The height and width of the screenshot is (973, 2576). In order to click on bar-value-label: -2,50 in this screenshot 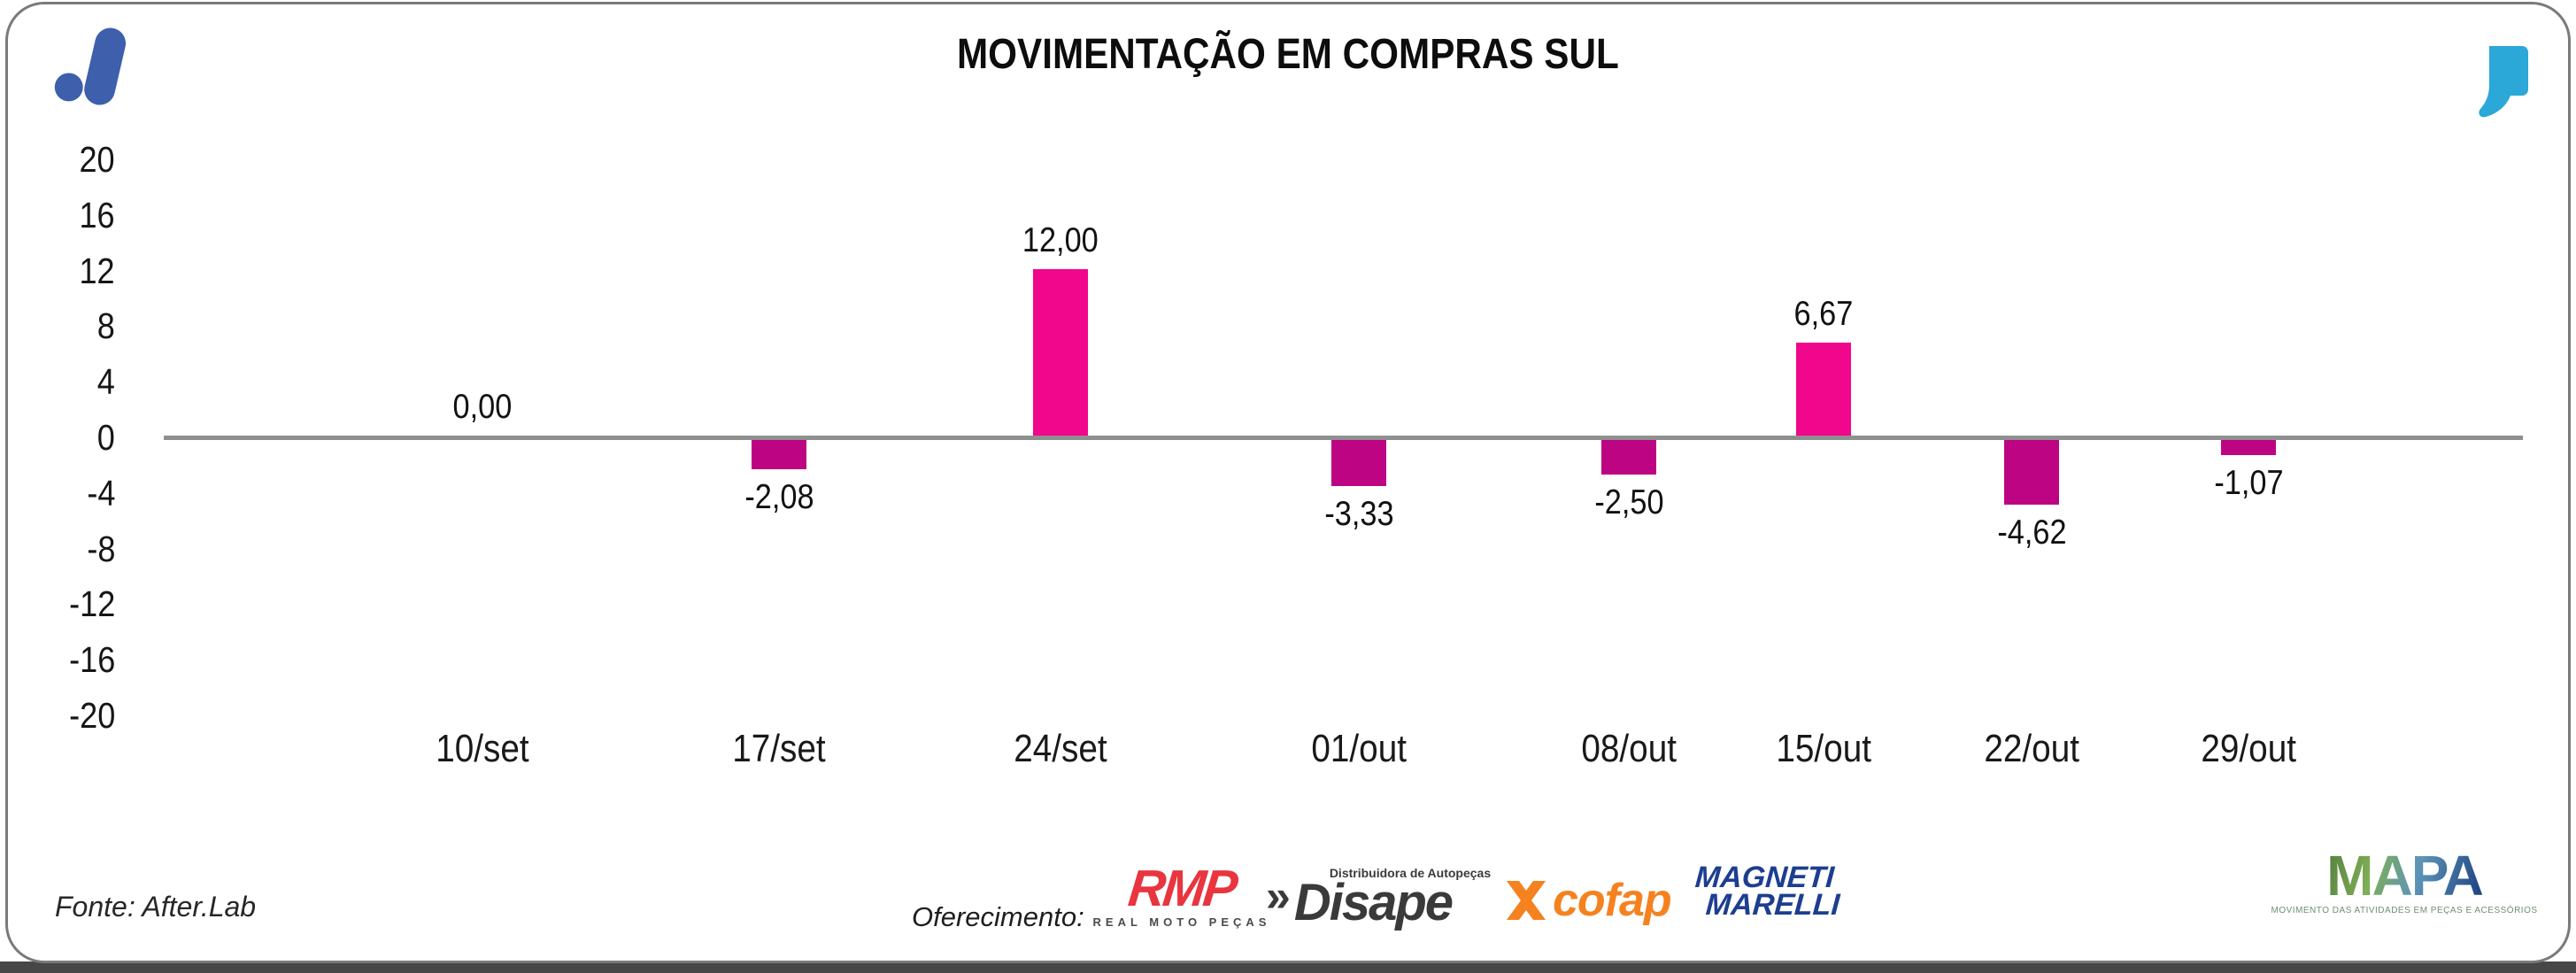, I will do `click(1628, 502)`.